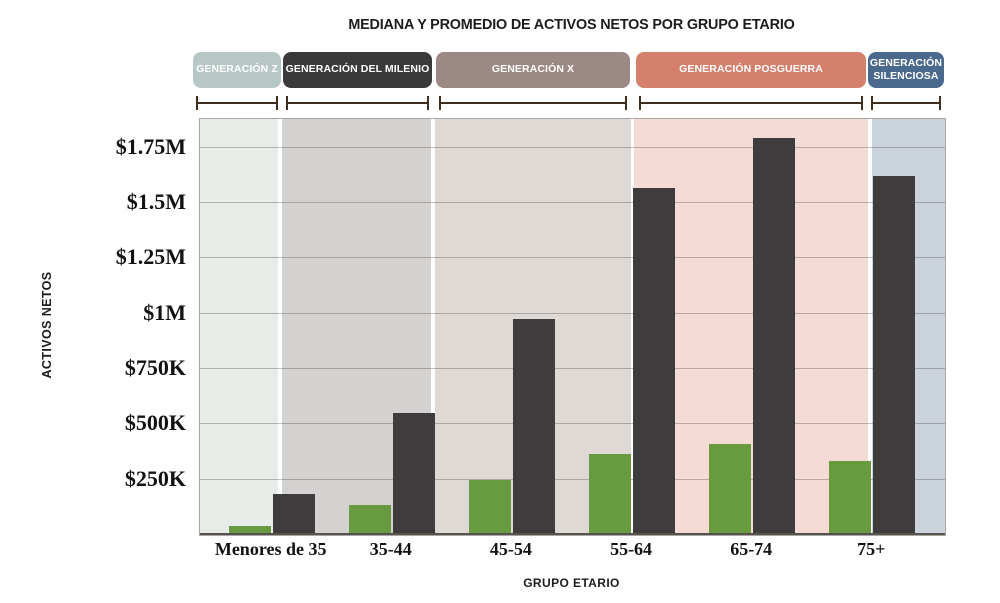 Image resolution: width=1000 pixels, height=603 pixels. Describe the element at coordinates (751, 70) in the screenshot. I see `generation-label-box: GENERACIÓN POSGUERRA` at that location.